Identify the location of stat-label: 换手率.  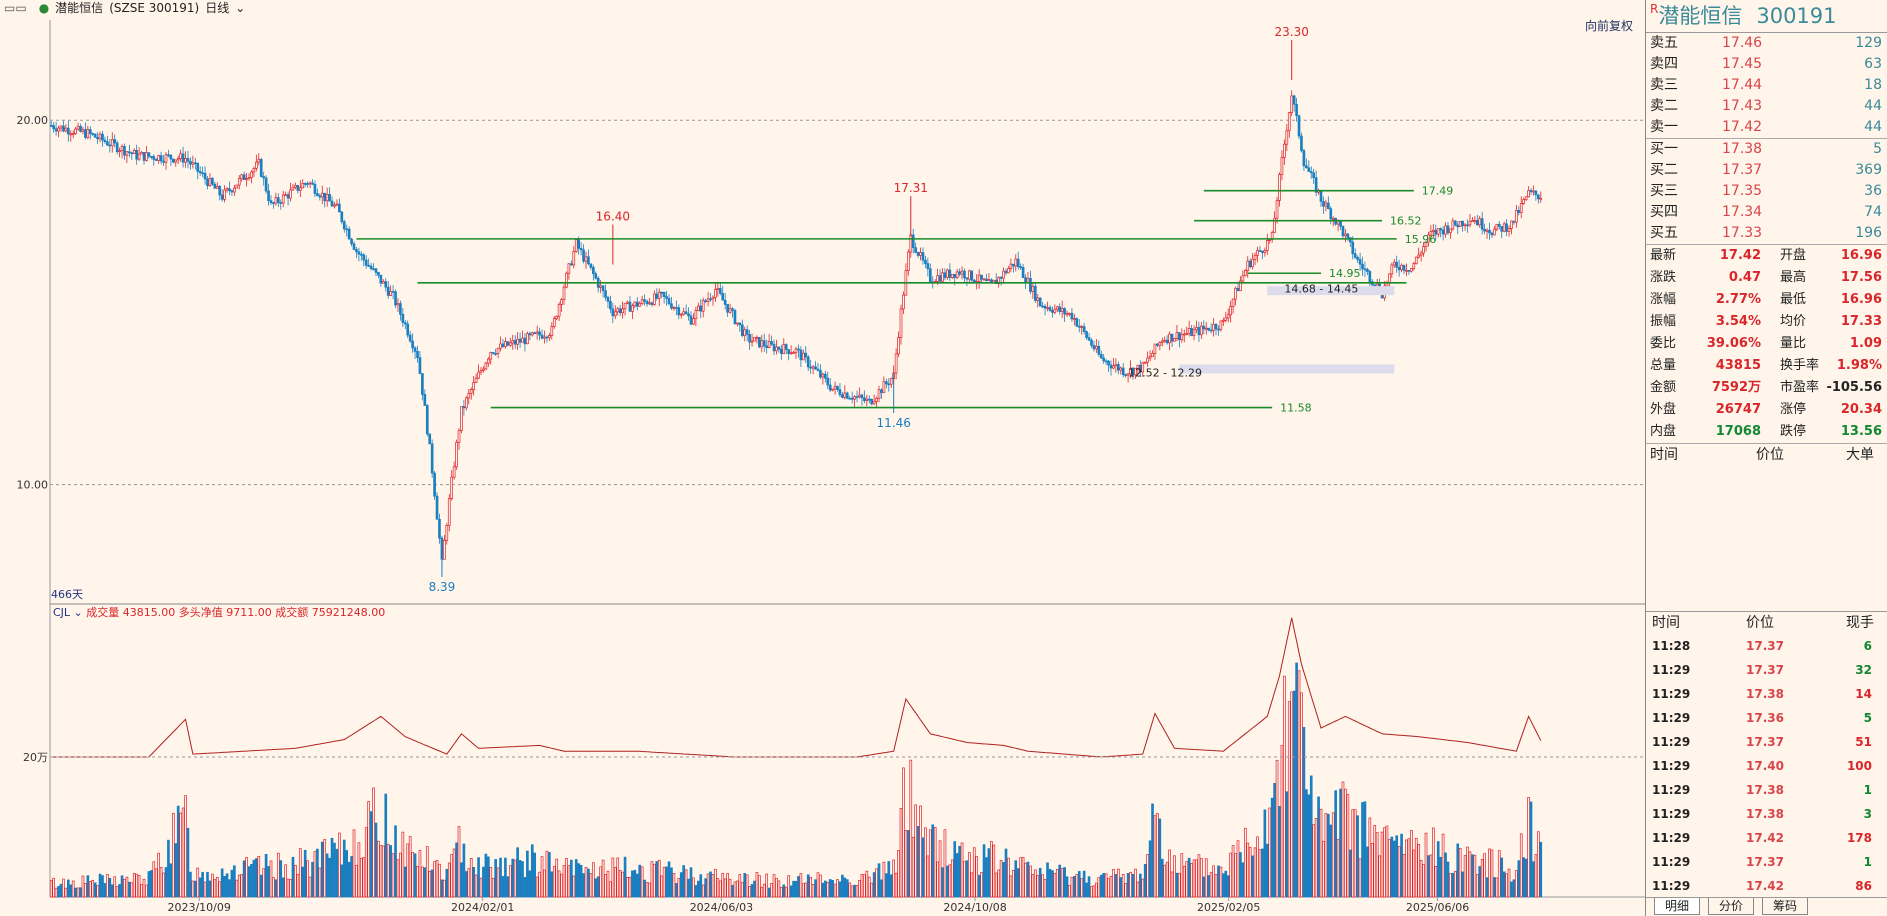
(1800, 365).